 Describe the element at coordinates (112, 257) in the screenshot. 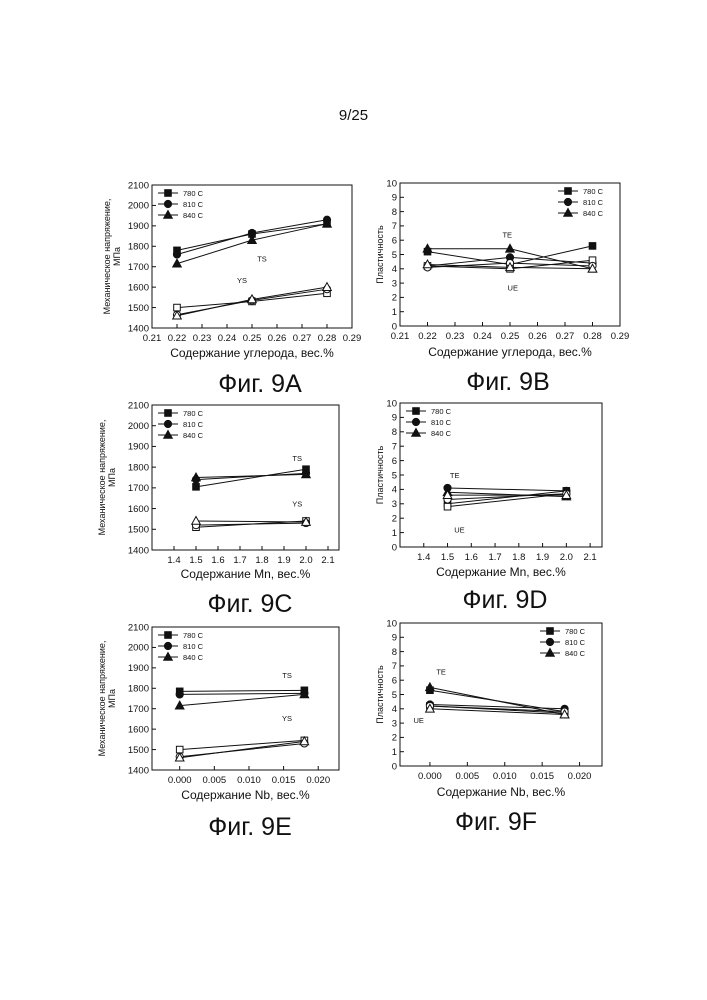

I see `y-axis-label: Механическое напряжение,МПа` at that location.